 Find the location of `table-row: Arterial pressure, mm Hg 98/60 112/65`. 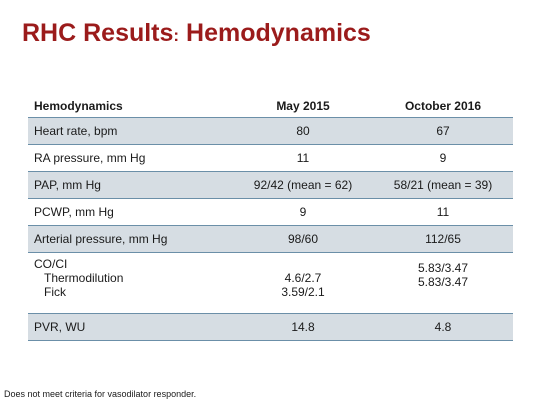

table-row: Arterial pressure, mm Hg 98/60 112/65 is located at coordinates (270, 239).